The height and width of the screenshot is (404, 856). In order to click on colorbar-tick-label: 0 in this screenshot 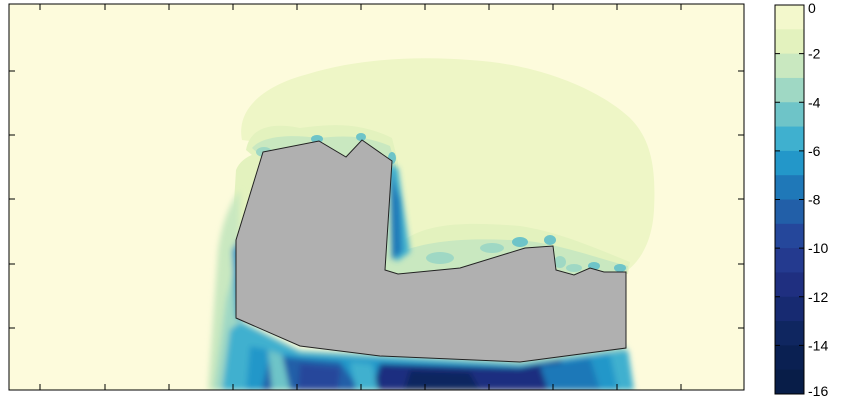, I will do `click(812, 8)`.